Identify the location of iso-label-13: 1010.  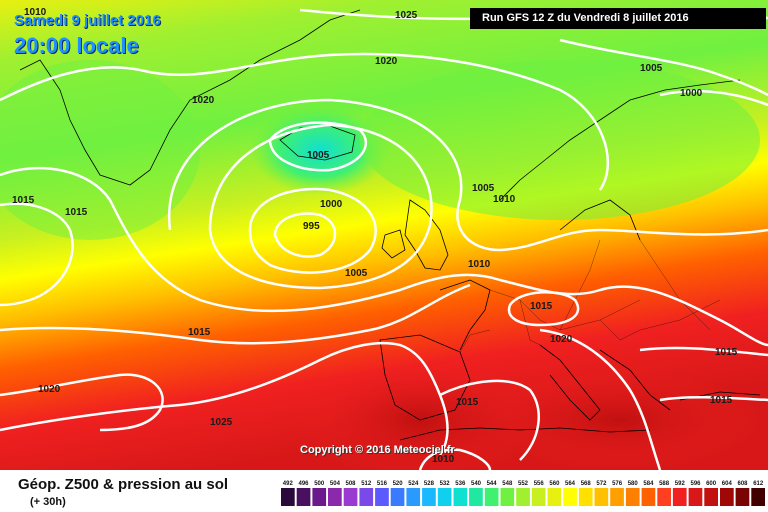
(504, 199).